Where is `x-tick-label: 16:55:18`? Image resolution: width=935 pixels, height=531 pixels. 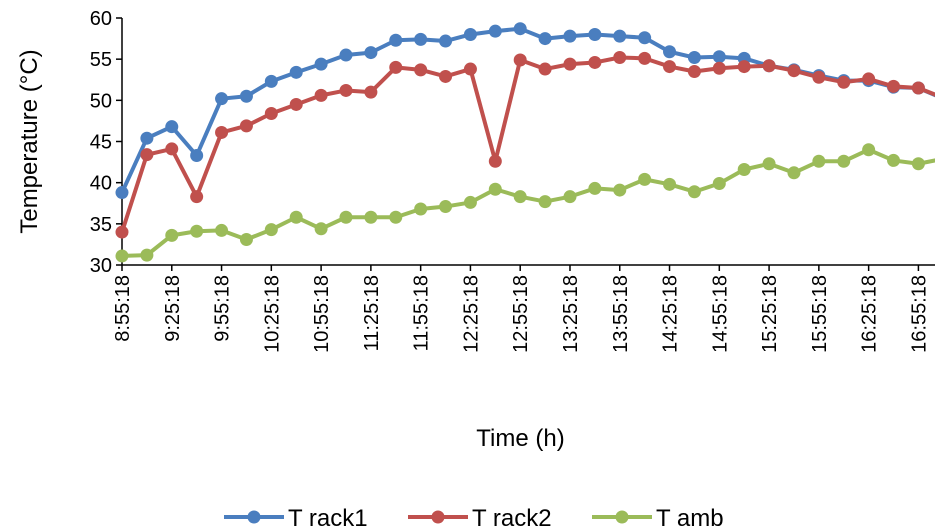
x-tick-label: 16:55:18 is located at coordinates (919, 314).